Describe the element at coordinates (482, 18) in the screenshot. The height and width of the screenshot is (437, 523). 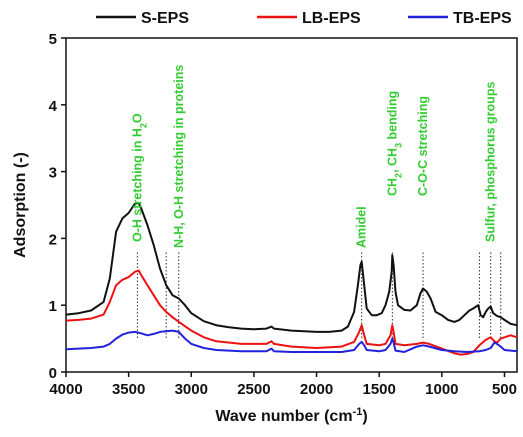
I see `legend-label: TB-EPS` at that location.